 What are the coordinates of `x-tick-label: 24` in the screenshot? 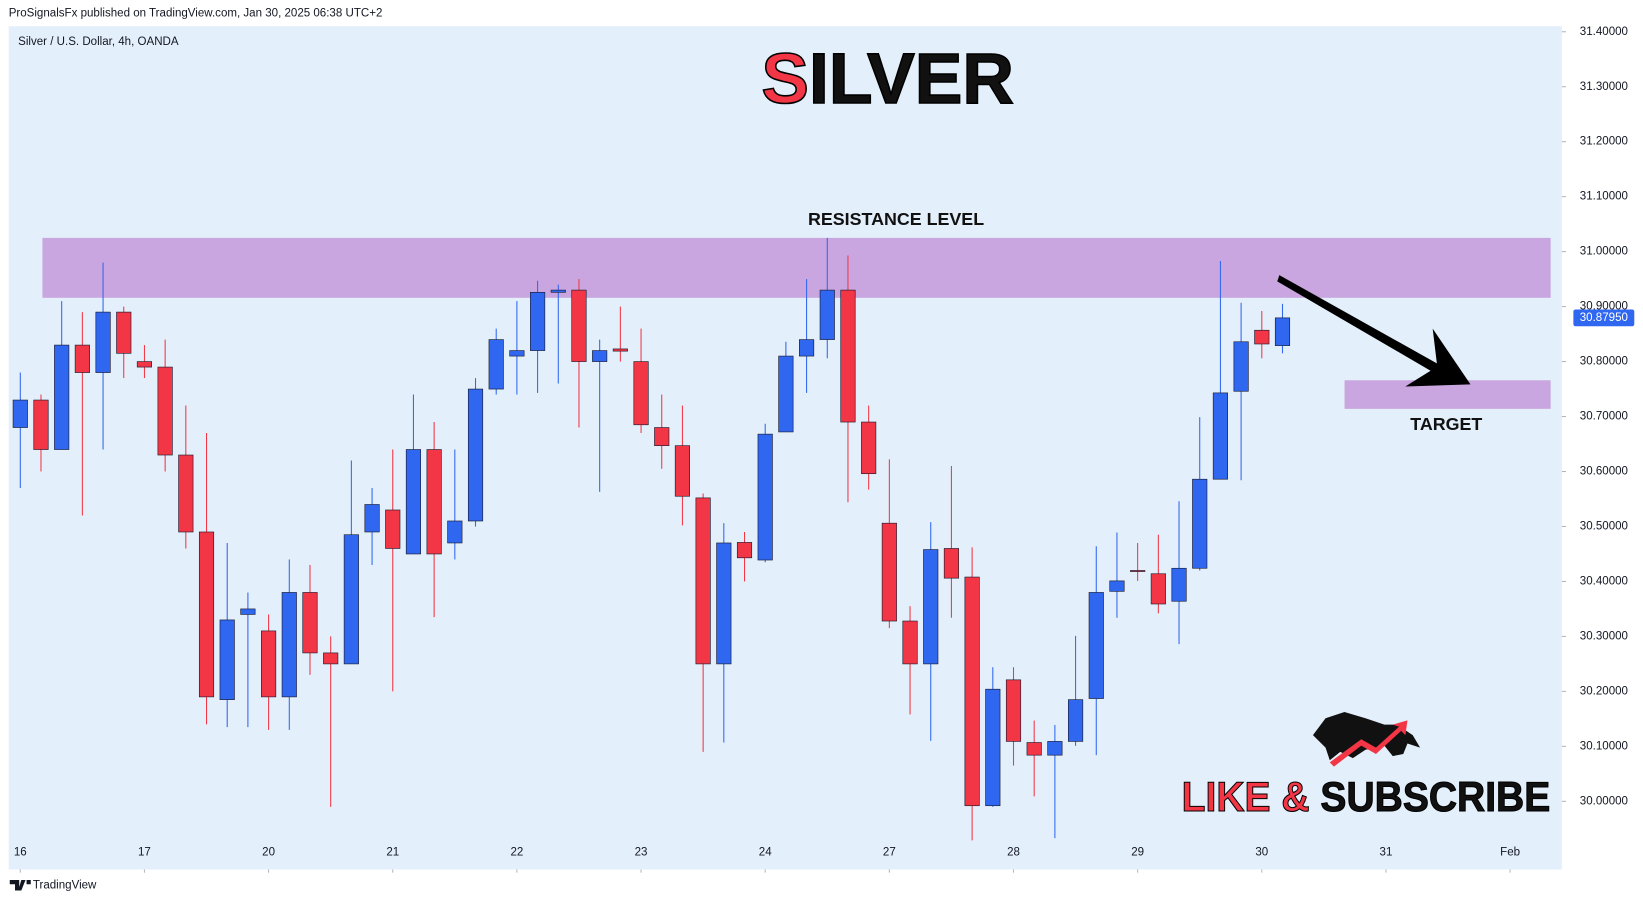 It's located at (765, 853).